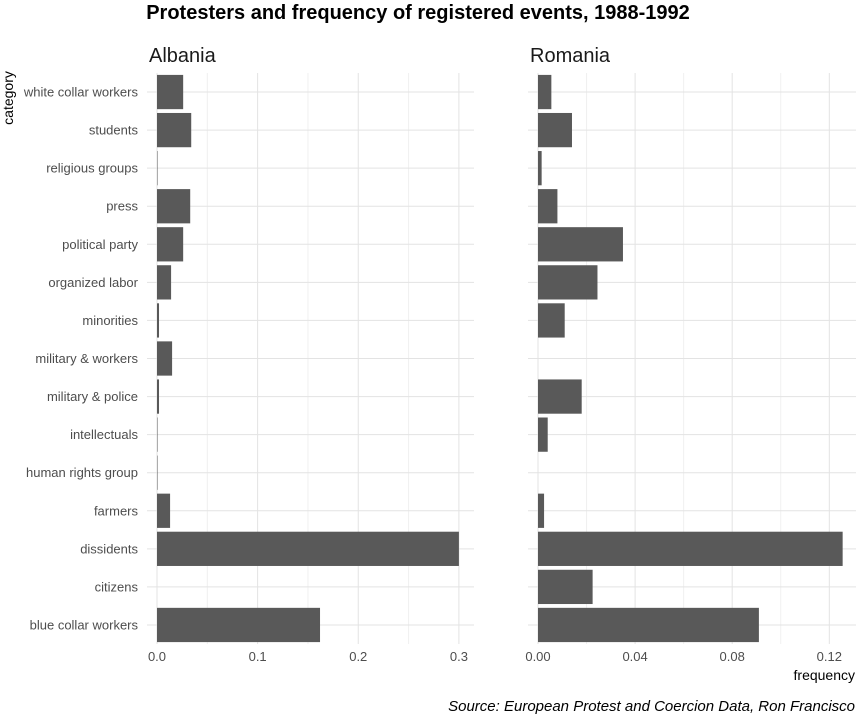 This screenshot has width=858, height=714. I want to click on x-tick-label: 0.08, so click(732, 656).